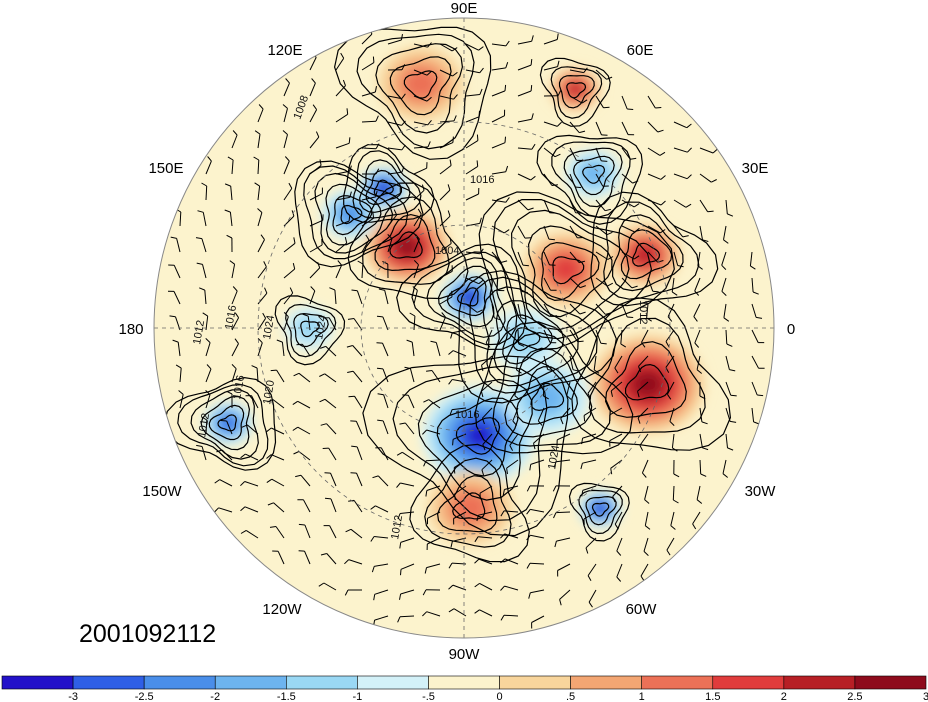 The width and height of the screenshot is (928, 702). Describe the element at coordinates (791, 329) in the screenshot. I see `lon-label-0: 0` at that location.